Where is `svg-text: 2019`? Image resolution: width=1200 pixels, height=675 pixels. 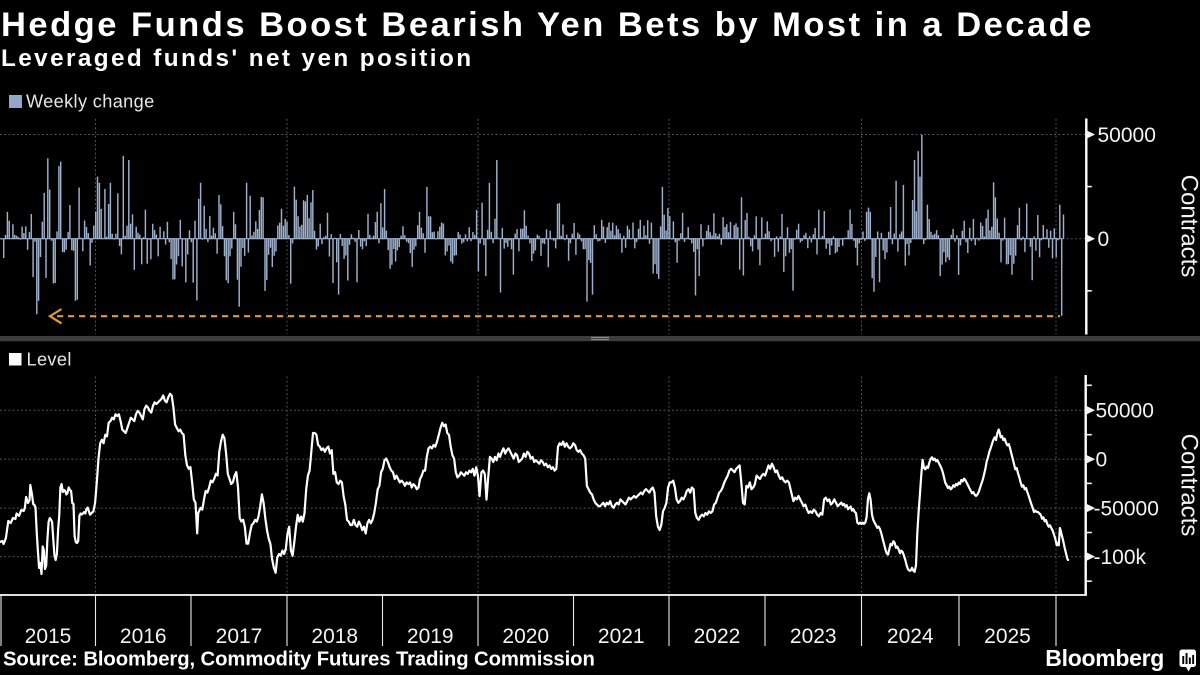 svg-text: 2019 is located at coordinates (430, 636).